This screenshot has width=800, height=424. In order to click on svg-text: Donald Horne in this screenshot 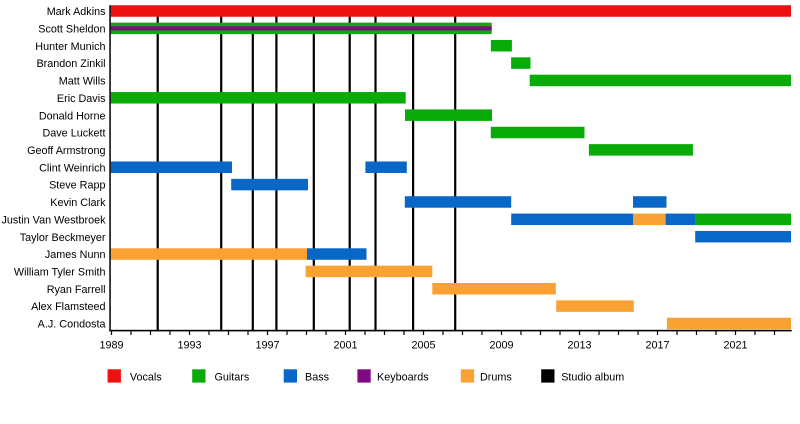, I will do `click(72, 116)`.